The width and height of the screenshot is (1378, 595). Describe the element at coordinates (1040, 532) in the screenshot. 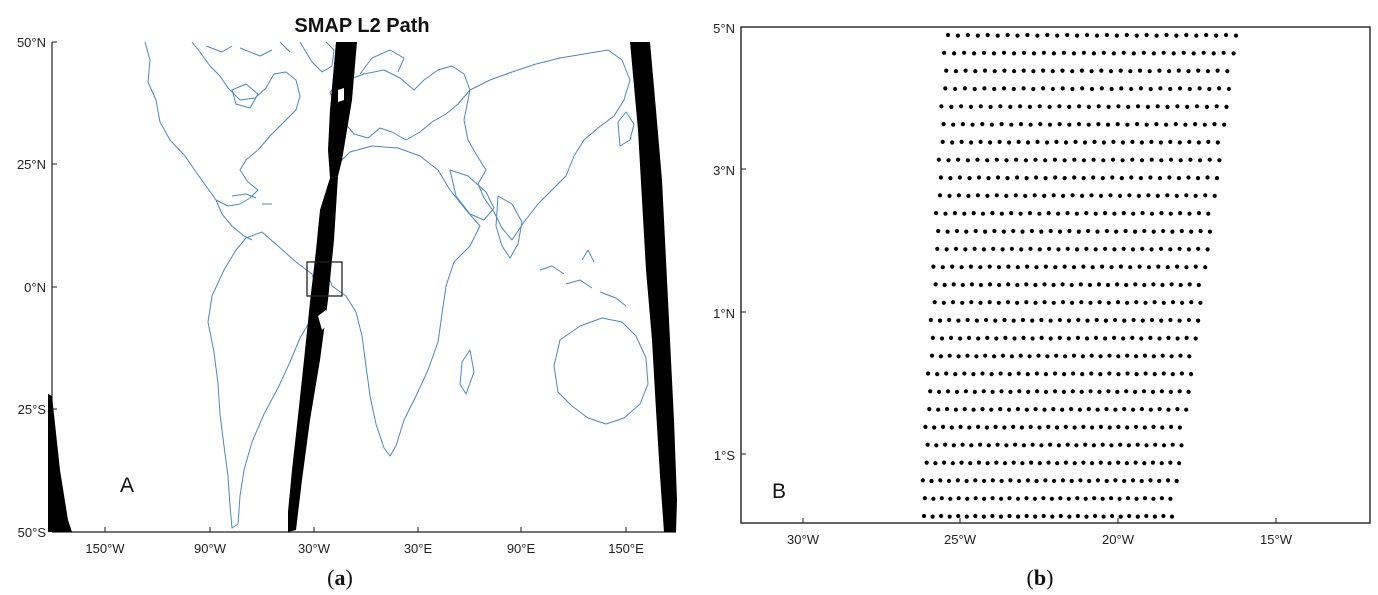

I see `panel-b-x-ticks: 30°W 25°W 20°W 15°W` at that location.